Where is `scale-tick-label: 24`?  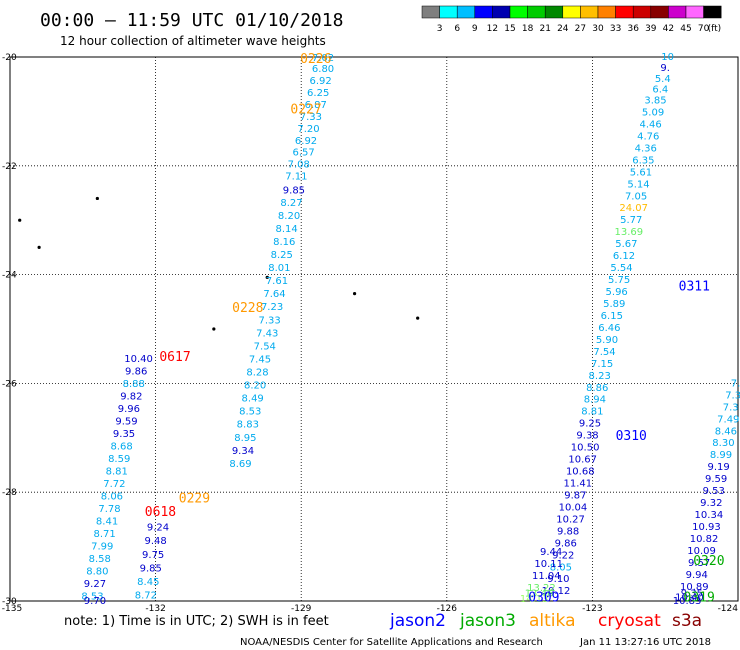
scale-tick-label: 24 is located at coordinates (563, 29).